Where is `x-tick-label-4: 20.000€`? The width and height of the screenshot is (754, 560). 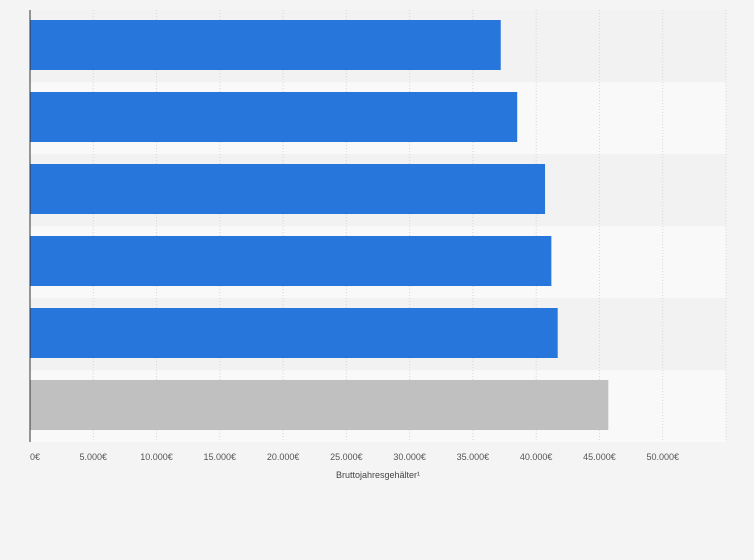 x-tick-label-4: 20.000€ is located at coordinates (283, 457).